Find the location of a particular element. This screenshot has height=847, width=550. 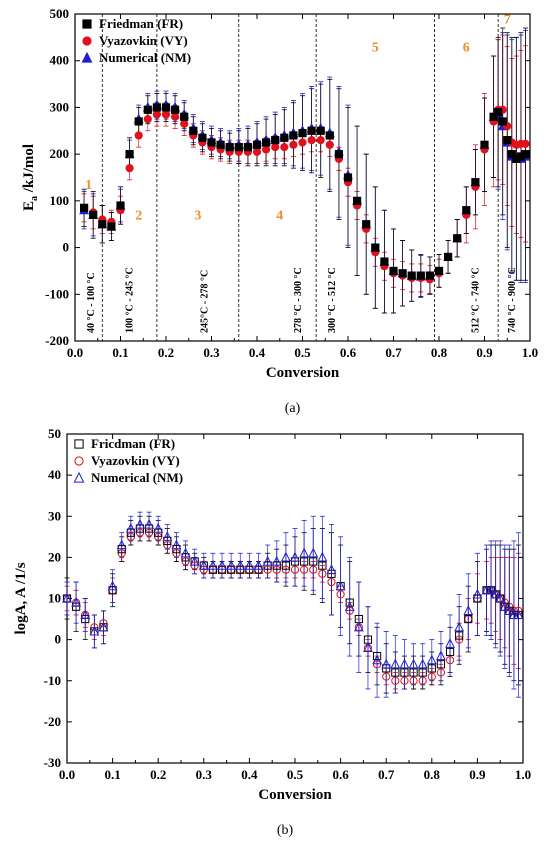

legend-entry: Numerical (NM) is located at coordinates (145, 57).